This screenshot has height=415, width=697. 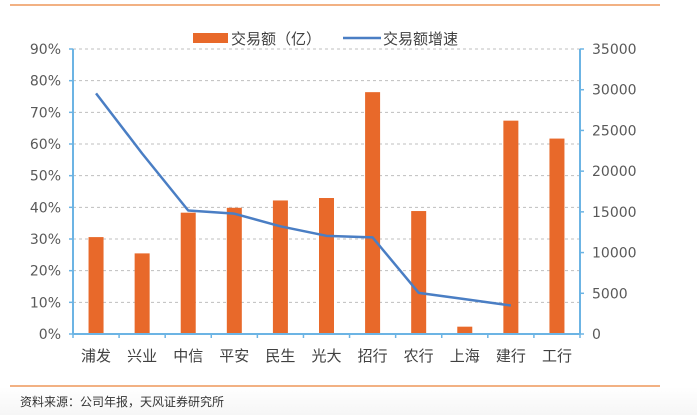 What do you see at coordinates (210, 38) in the screenshot?
I see `legend-bar-swatch` at bounding box center [210, 38].